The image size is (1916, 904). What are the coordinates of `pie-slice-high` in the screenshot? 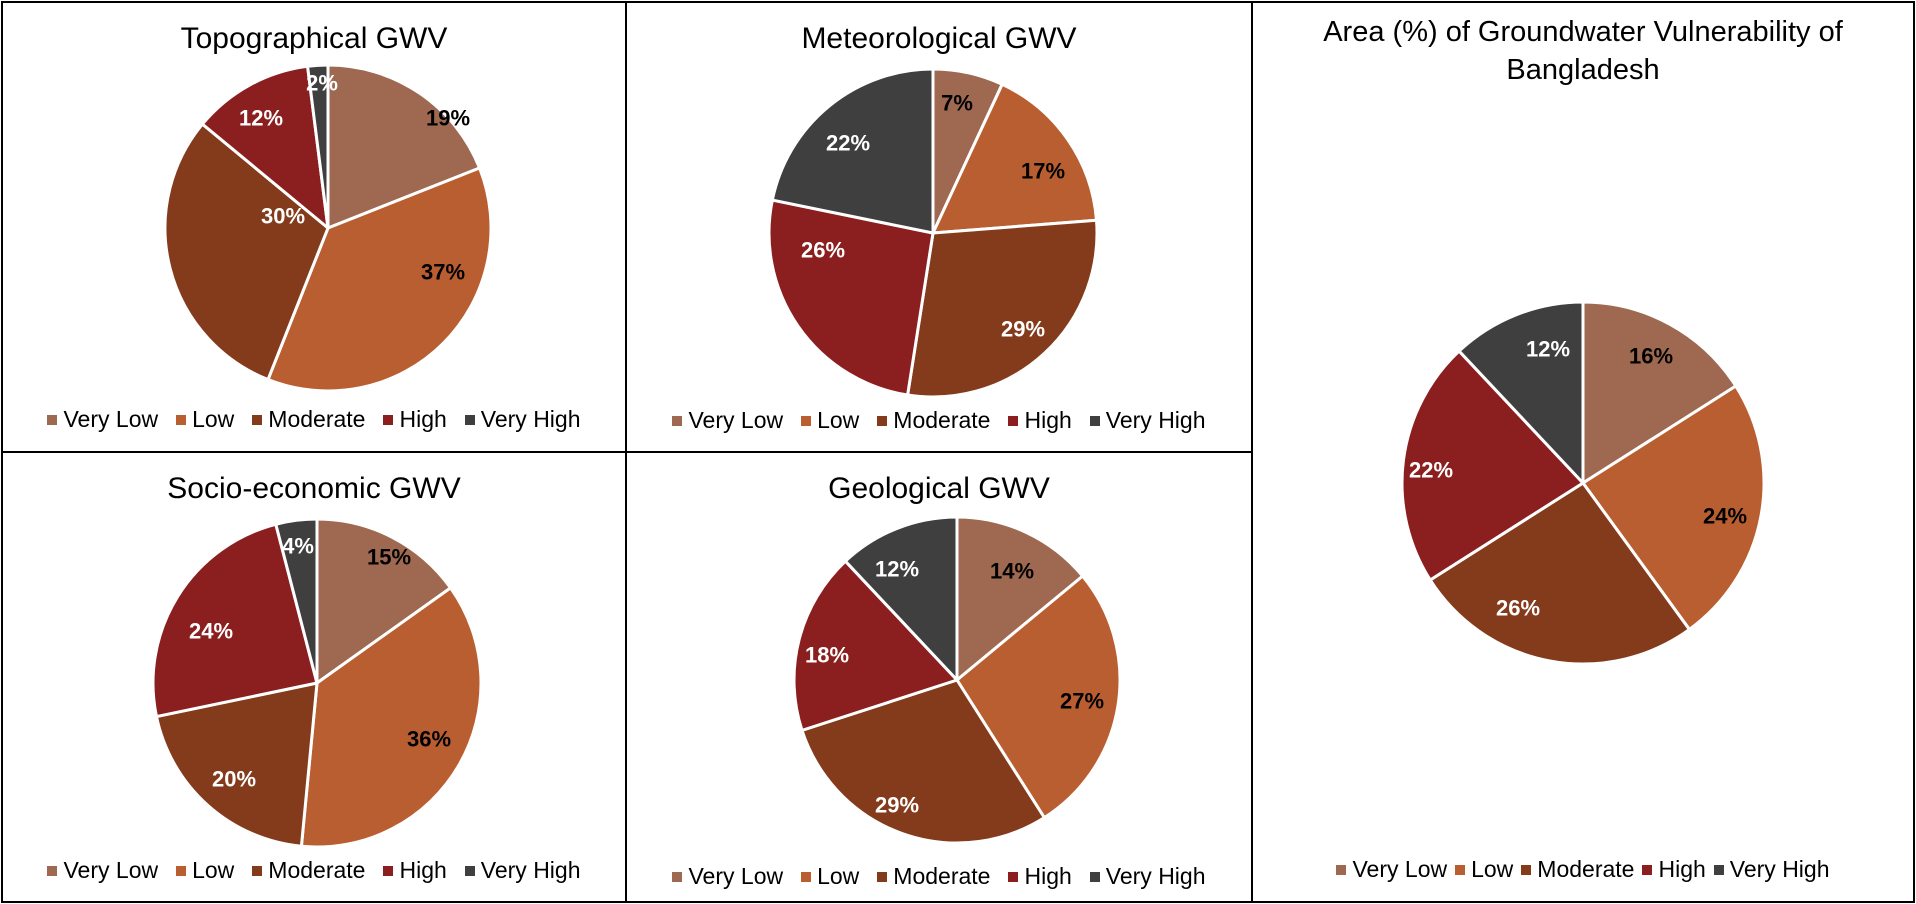 It's located at (265, 147).